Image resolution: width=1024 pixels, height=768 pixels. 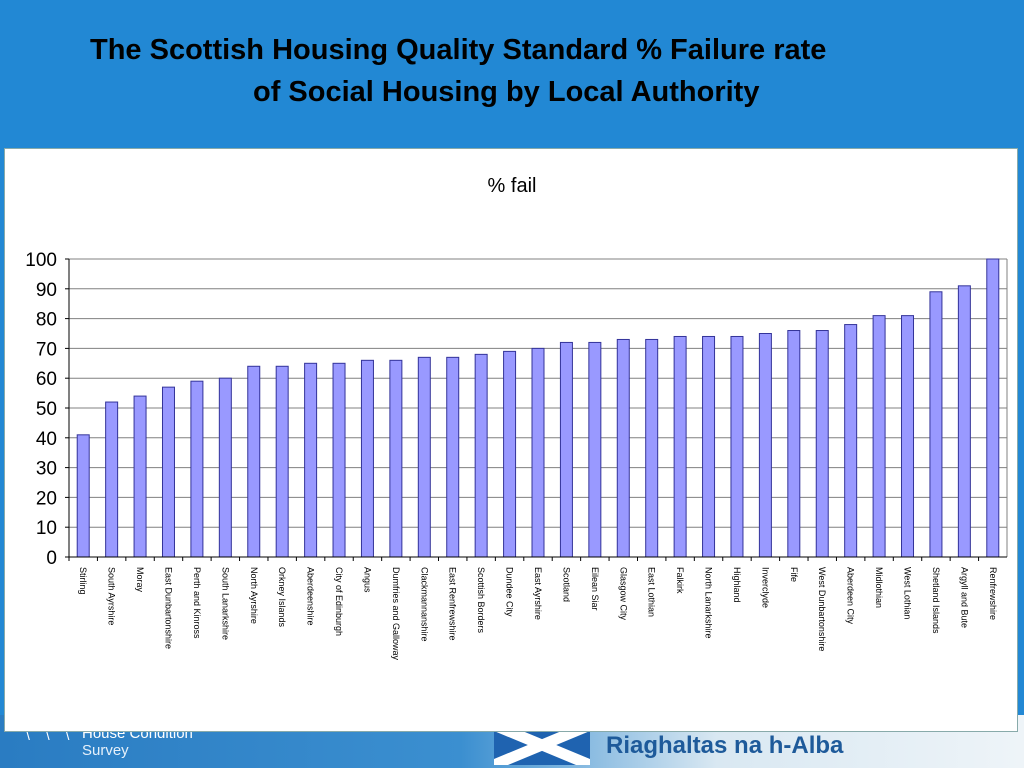 I want to click on x-tick-label: East Renfrewshire, so click(x=453, y=604).